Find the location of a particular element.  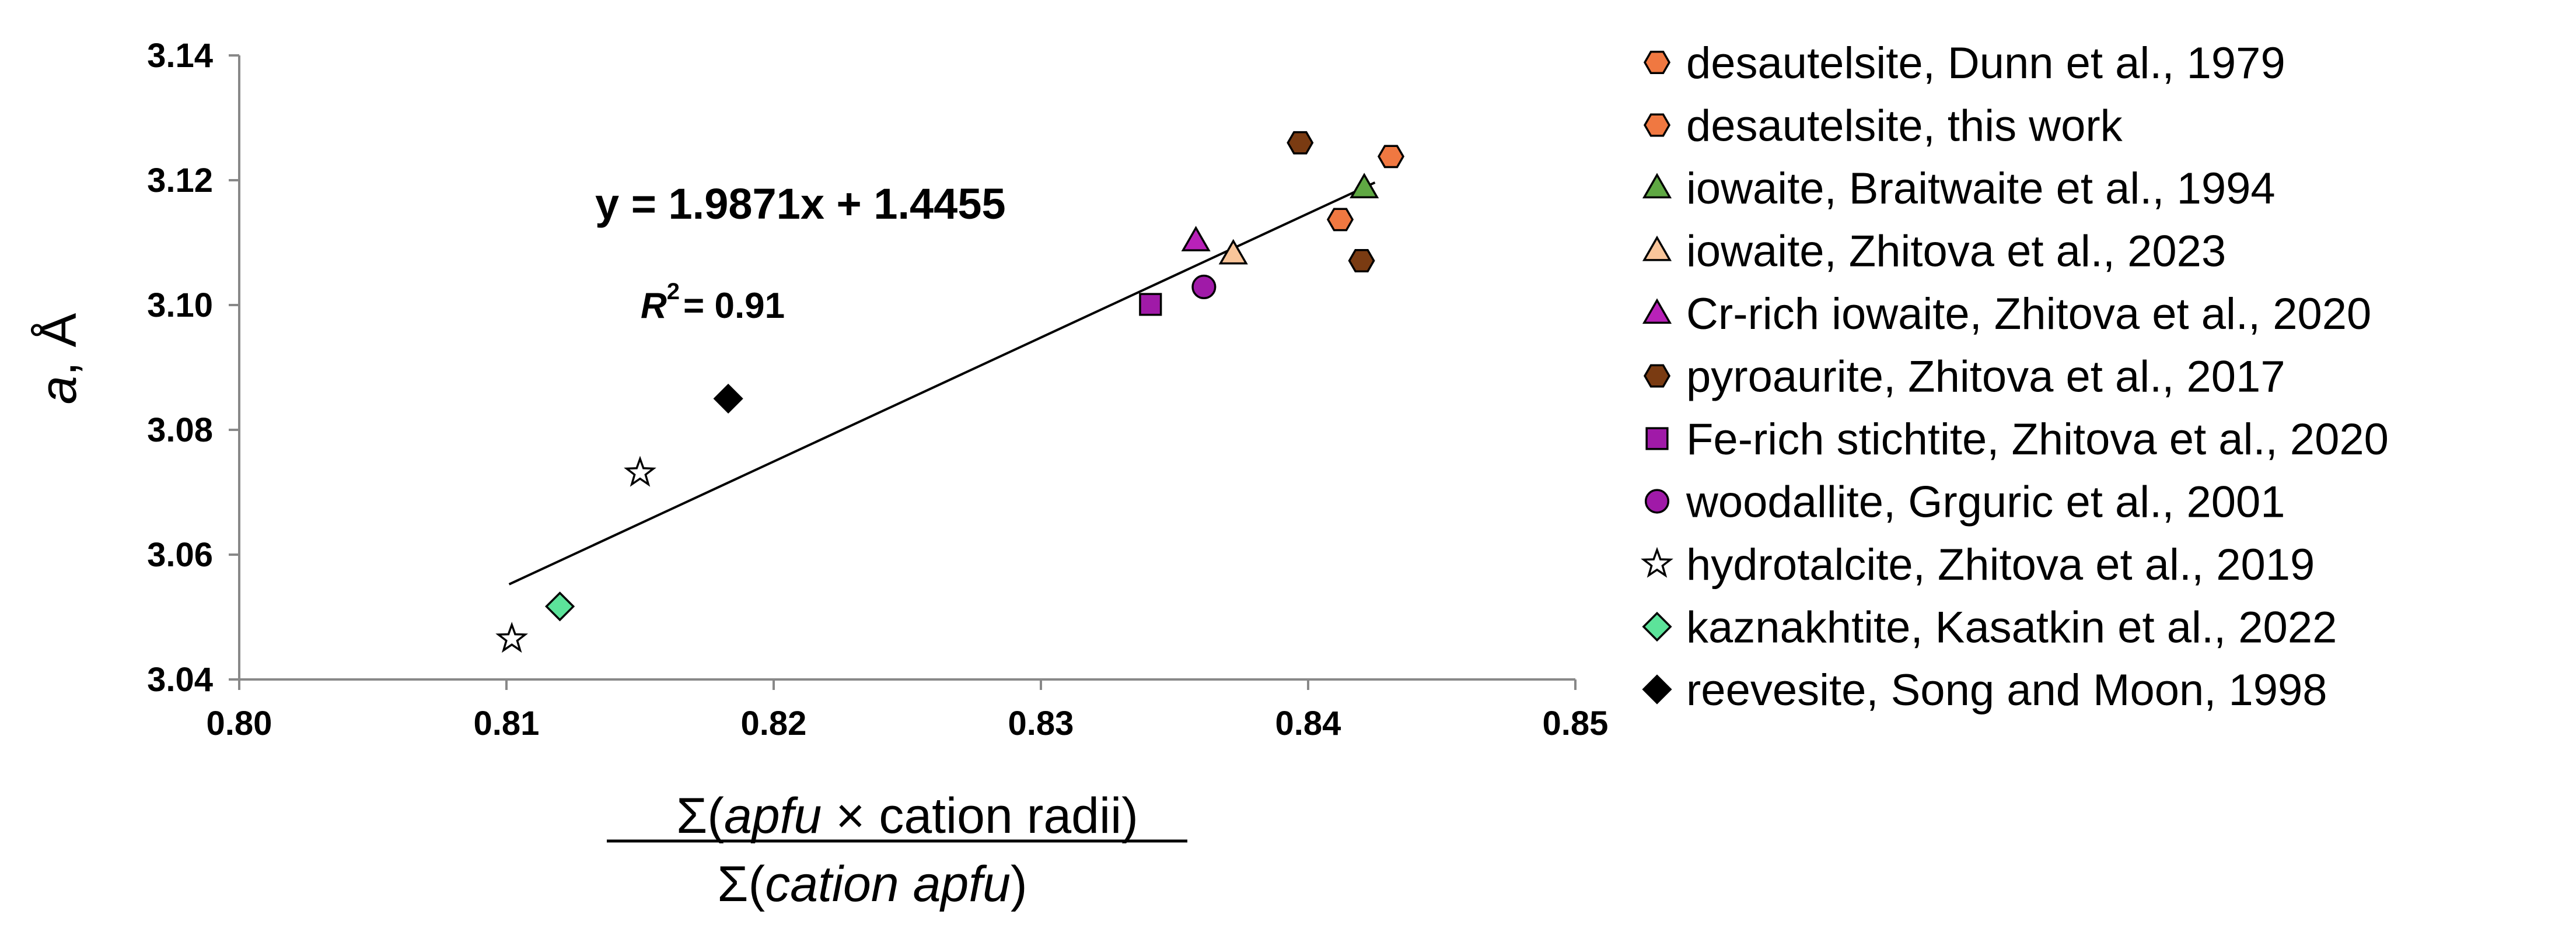

x-tick-label: 0.84 is located at coordinates (1308, 723).